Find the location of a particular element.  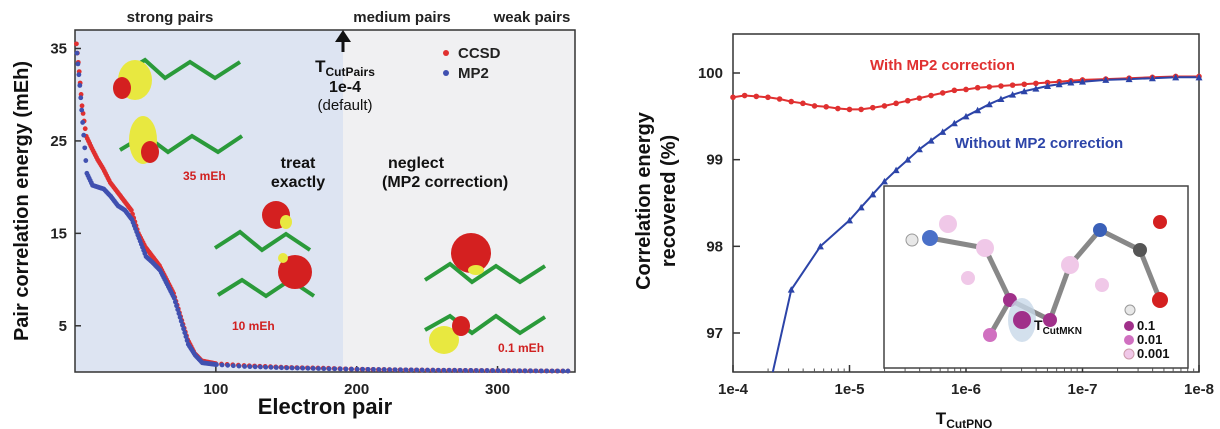

left-y-tick-label: 35 is located at coordinates (58, 48).